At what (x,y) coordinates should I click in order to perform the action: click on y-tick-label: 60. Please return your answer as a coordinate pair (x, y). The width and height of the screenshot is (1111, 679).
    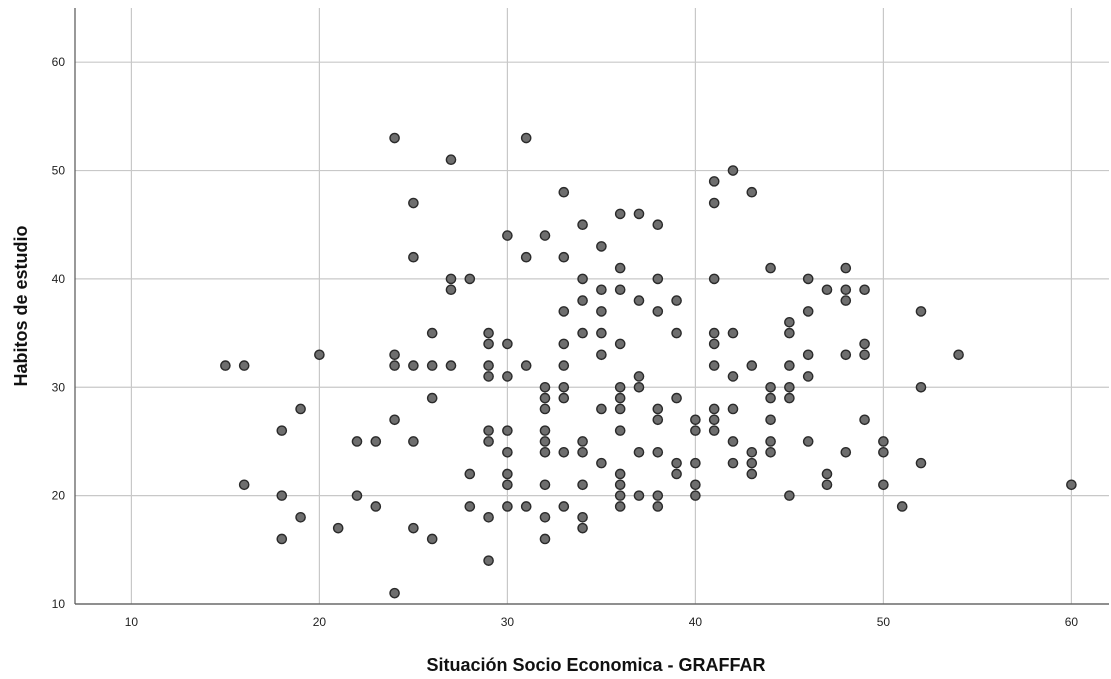
    Looking at the image, I should click on (59, 62).